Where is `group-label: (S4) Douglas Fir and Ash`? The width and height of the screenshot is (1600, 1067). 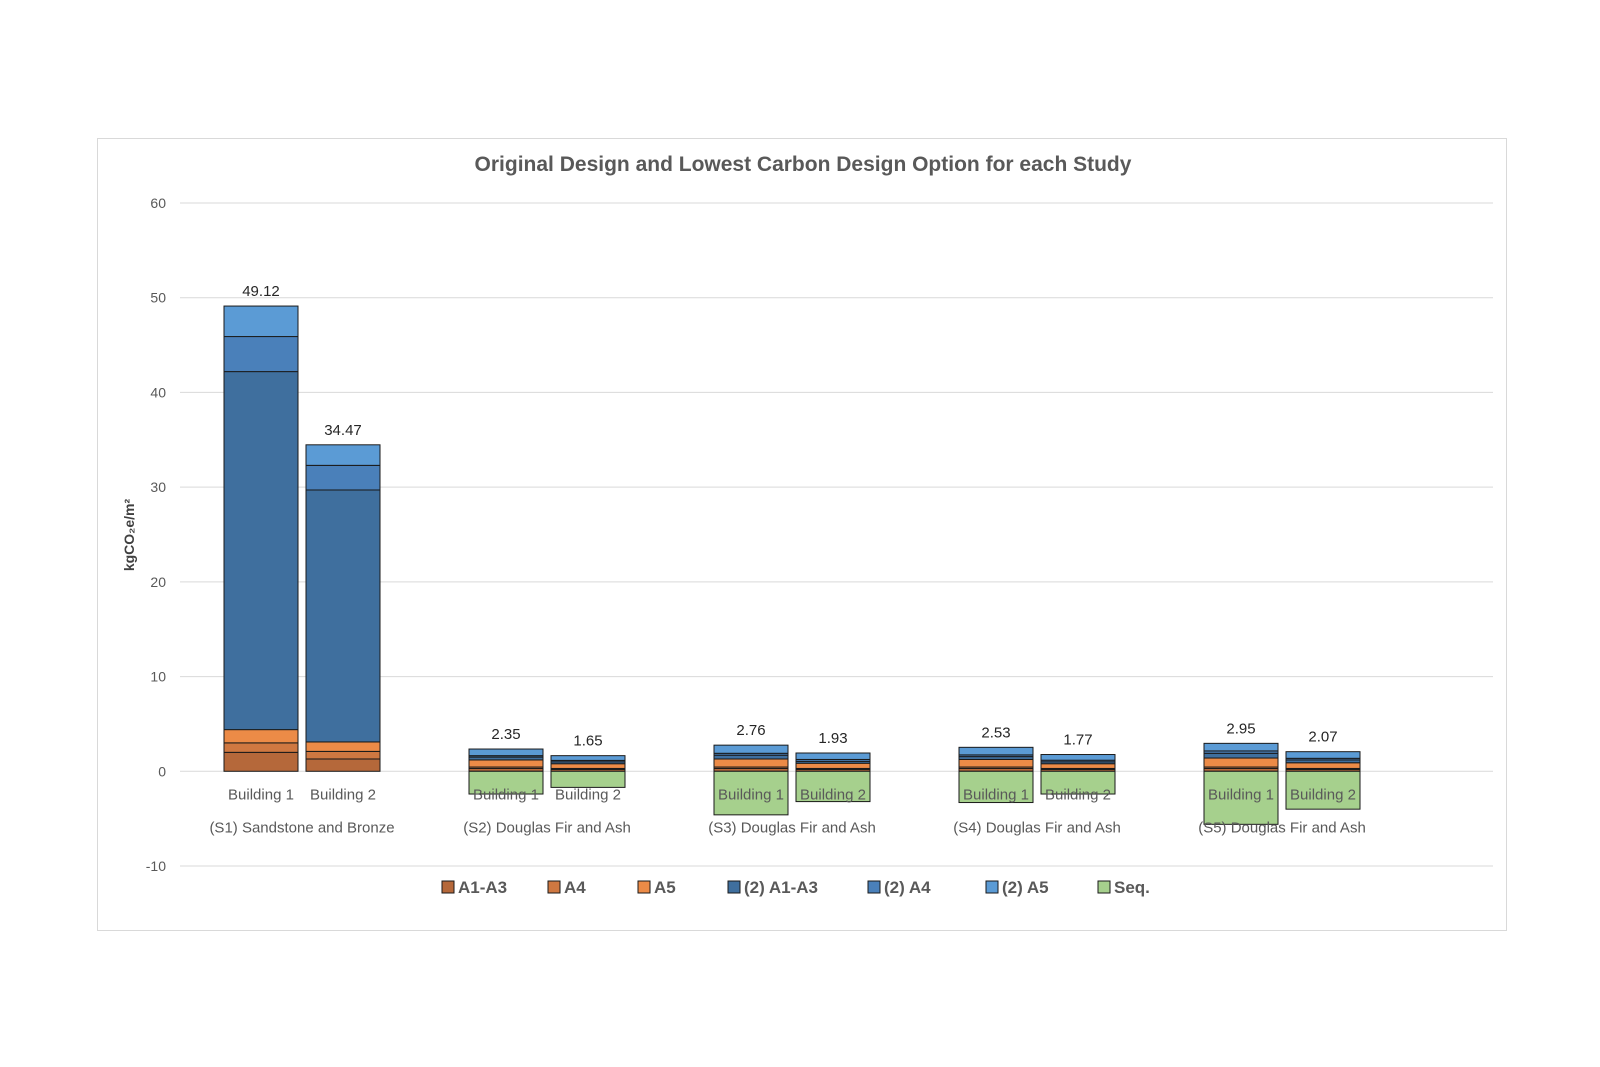 group-label: (S4) Douglas Fir and Ash is located at coordinates (1037, 827).